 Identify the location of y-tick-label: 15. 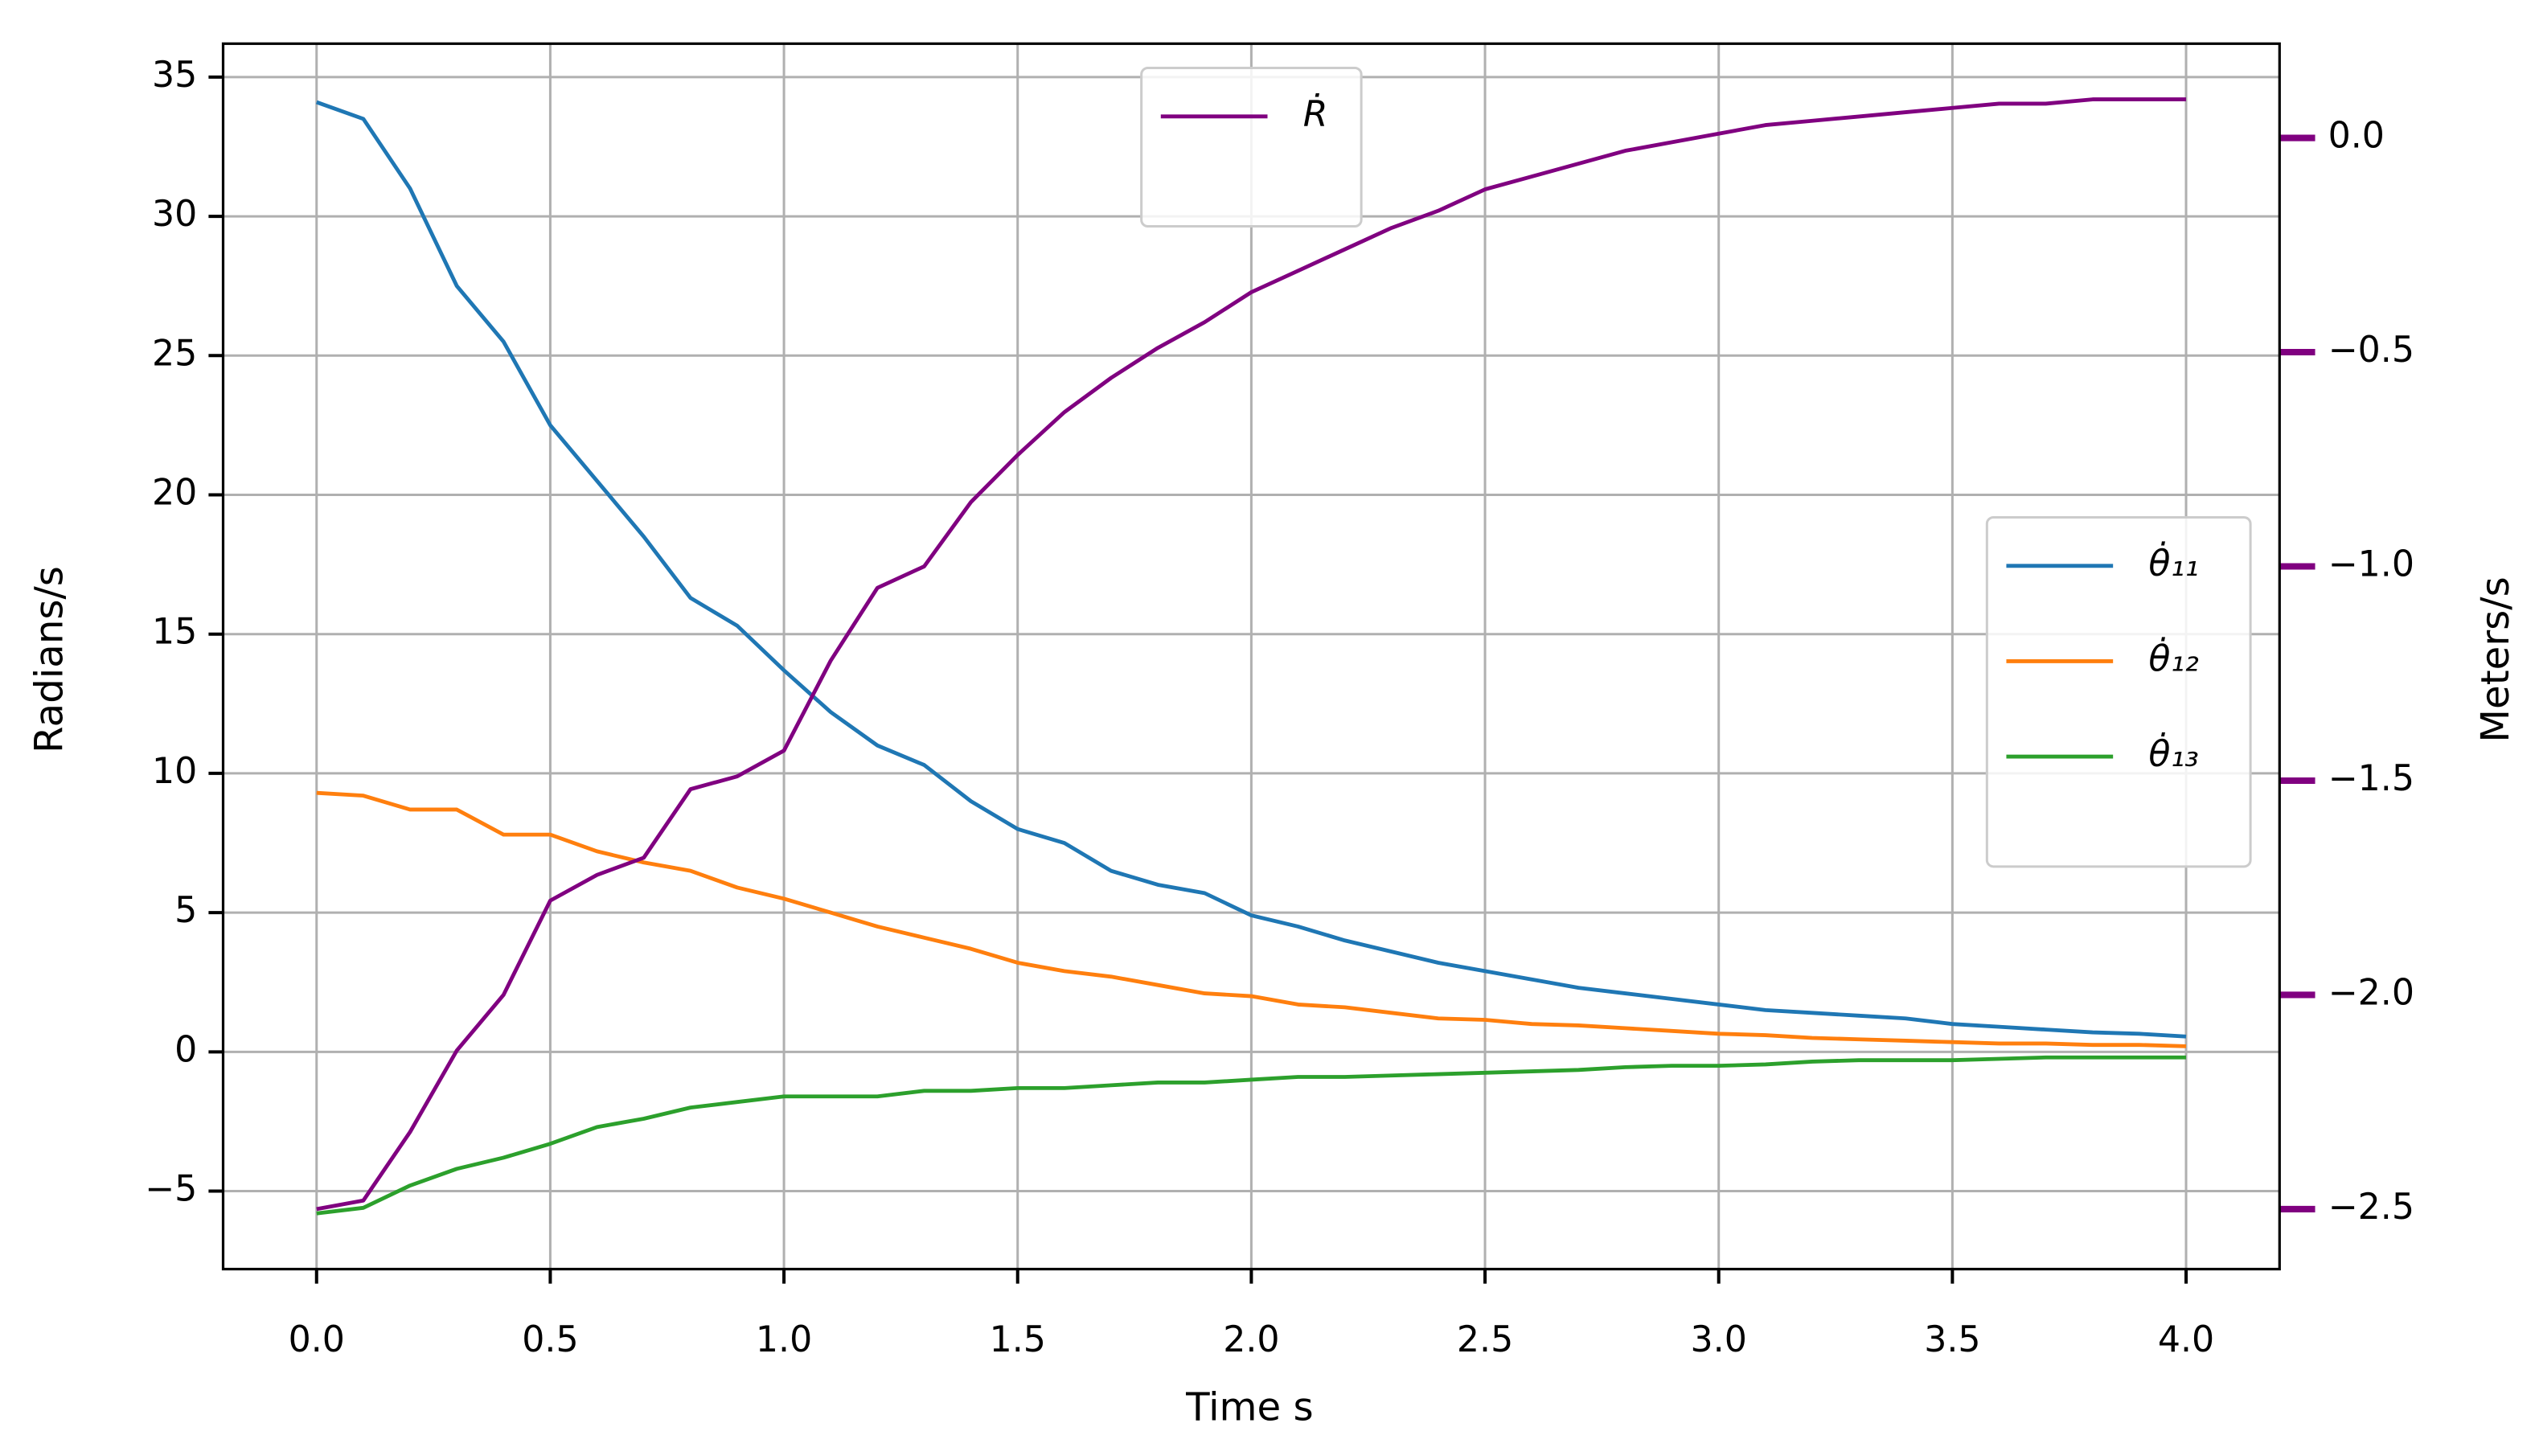
(175, 632).